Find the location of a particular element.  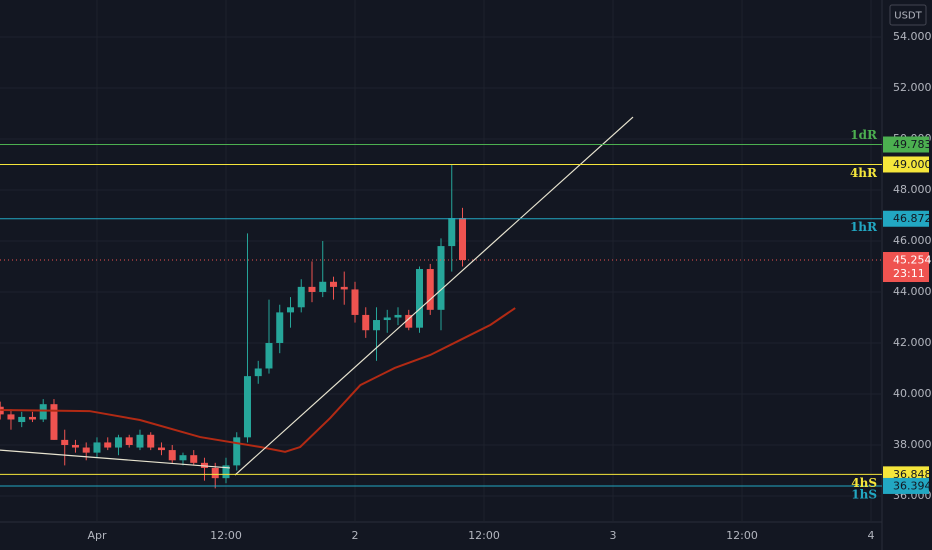

x-tick-label: 4 is located at coordinates (871, 535).